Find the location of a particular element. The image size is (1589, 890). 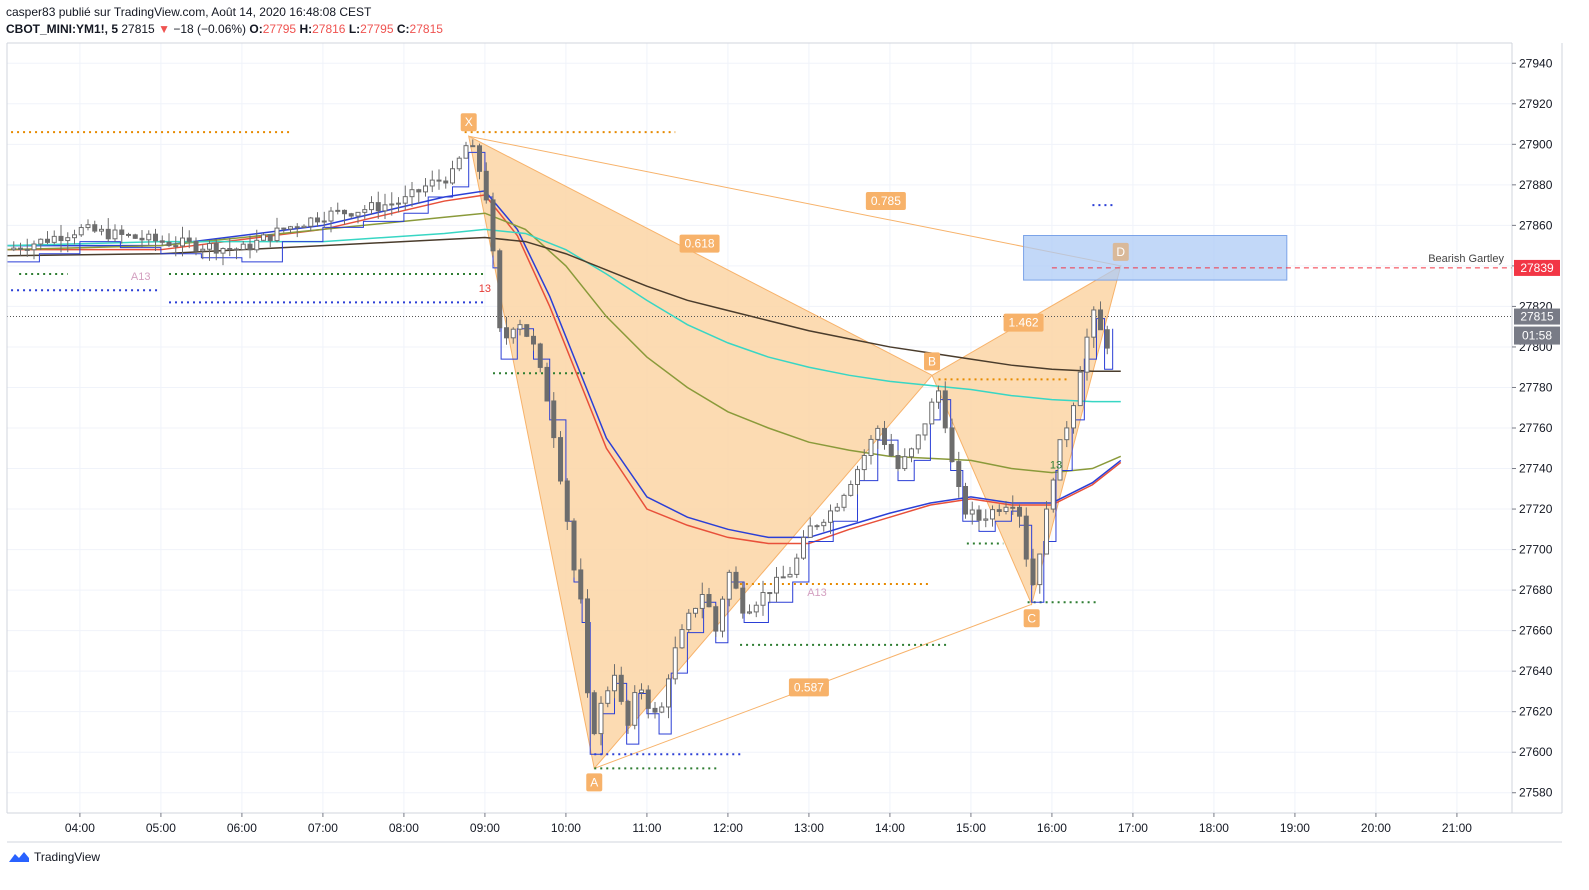

target-price-label: 27839 is located at coordinates (1537, 268).